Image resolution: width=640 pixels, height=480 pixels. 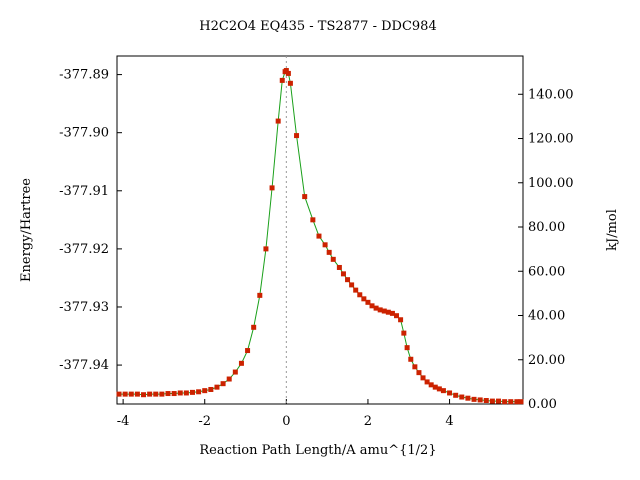 I want to click on y-left-tick-label: -377.94, so click(x=84, y=365).